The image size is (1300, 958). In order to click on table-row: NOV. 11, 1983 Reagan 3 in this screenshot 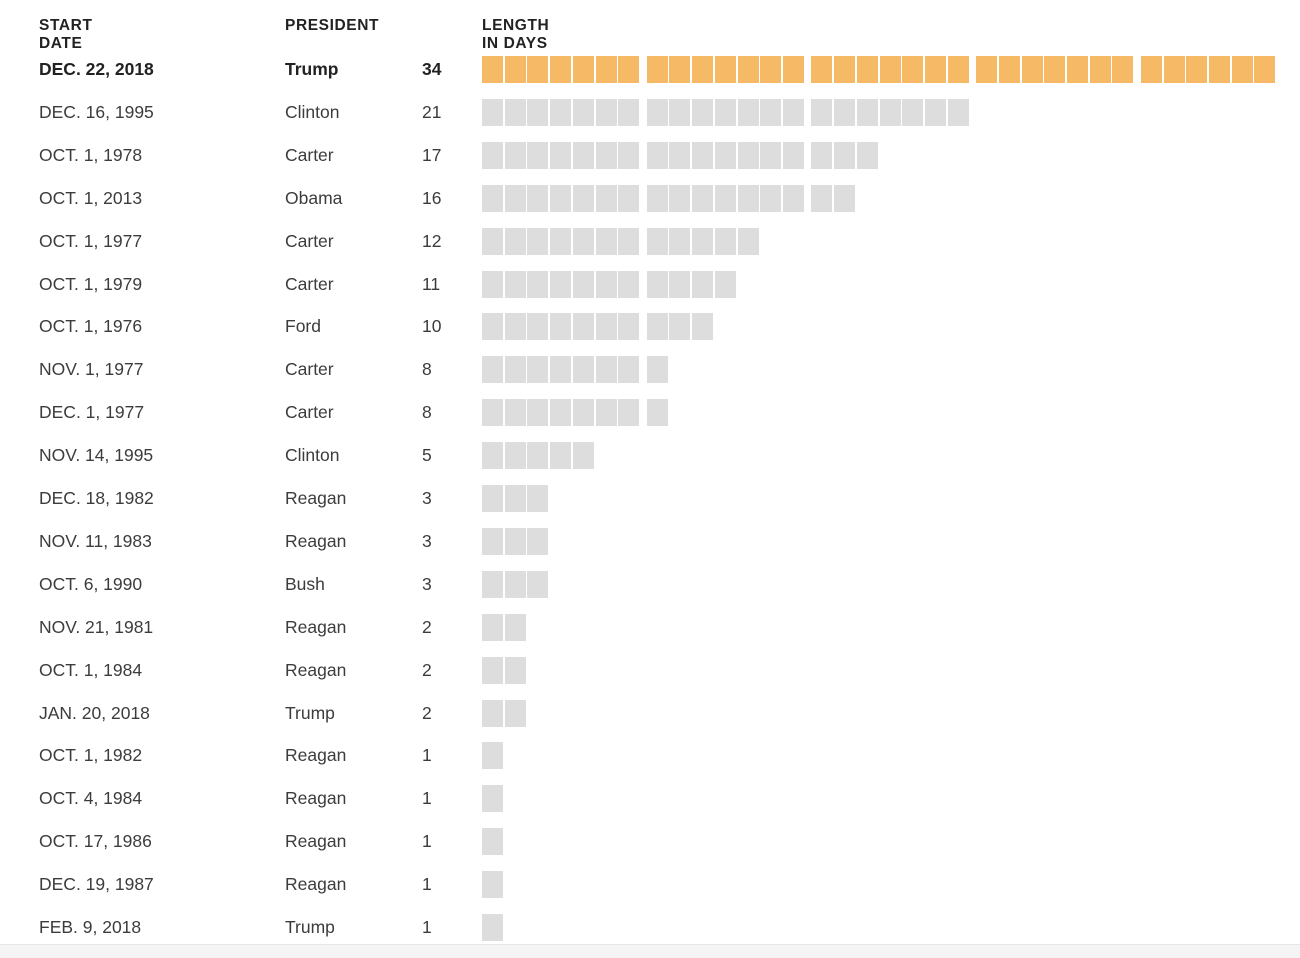, I will do `click(650, 541)`.